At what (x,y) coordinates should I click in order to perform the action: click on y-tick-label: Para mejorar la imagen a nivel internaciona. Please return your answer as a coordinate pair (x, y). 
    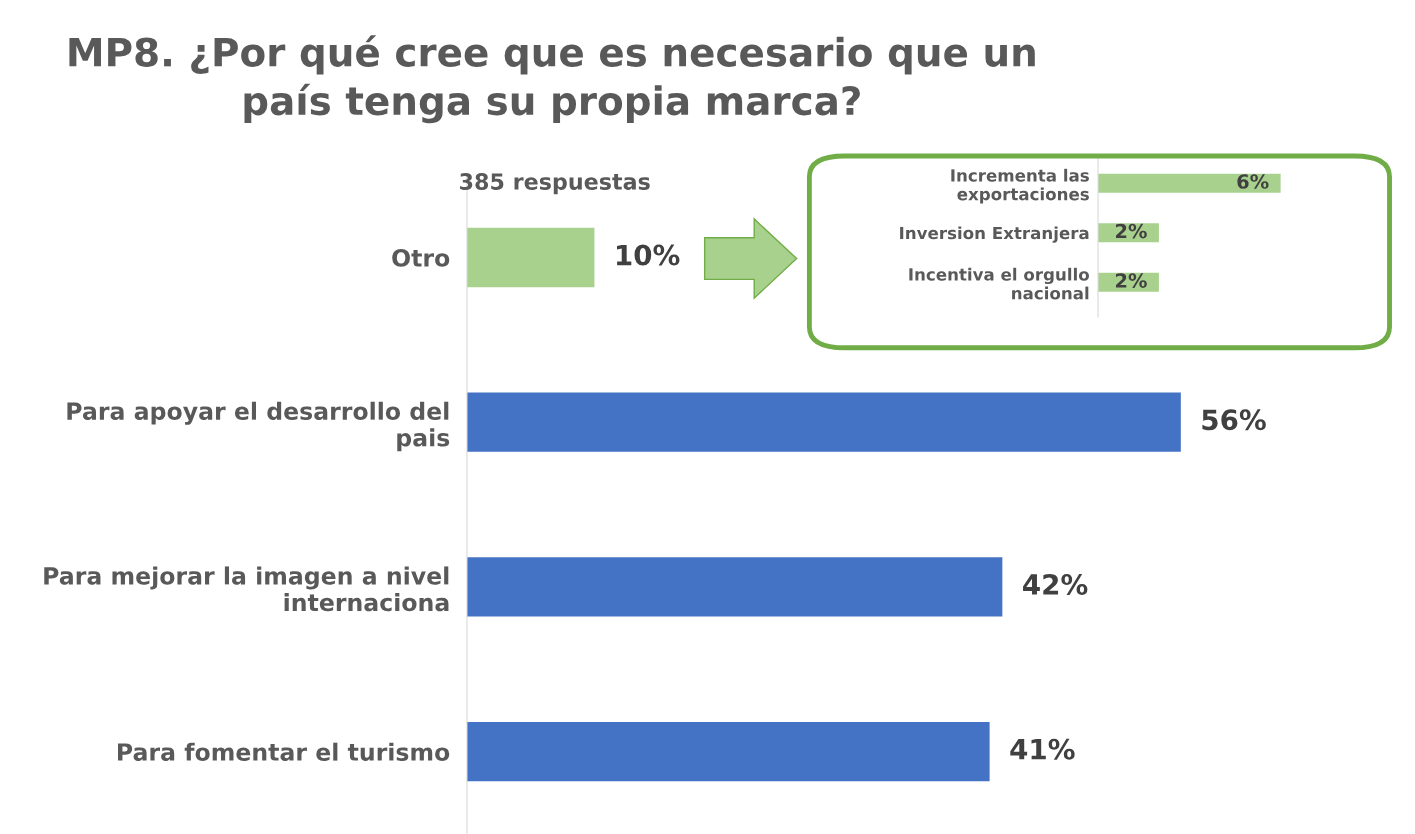
    Looking at the image, I should click on (246, 589).